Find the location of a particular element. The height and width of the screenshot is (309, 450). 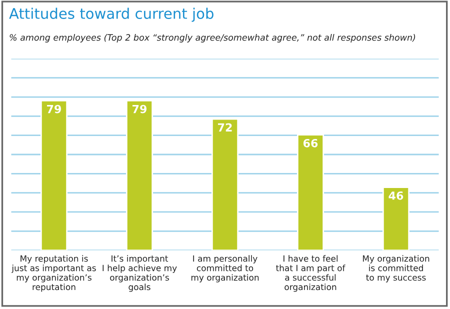

data-label: 66 is located at coordinates (310, 143).